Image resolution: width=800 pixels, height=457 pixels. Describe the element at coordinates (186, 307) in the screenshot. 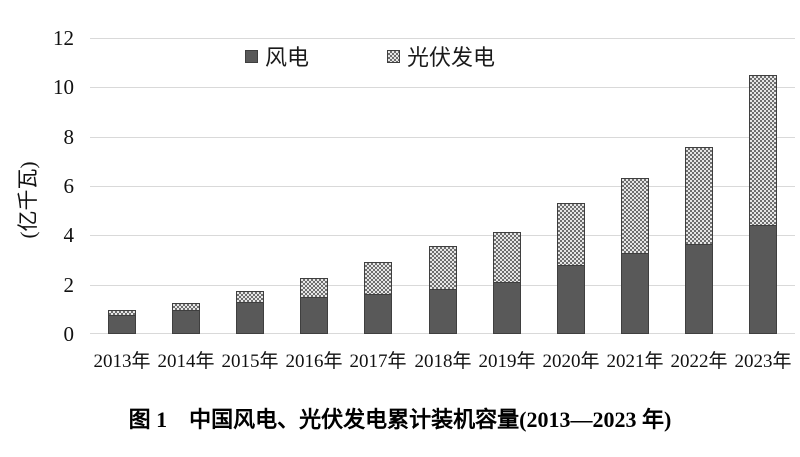

I see `bar-solar-2014` at that location.